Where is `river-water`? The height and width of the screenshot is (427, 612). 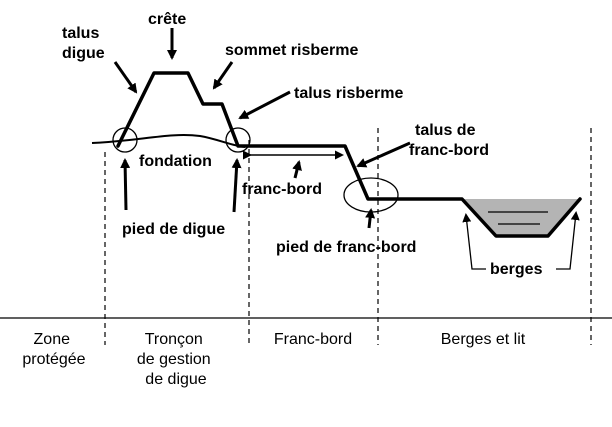
river-water is located at coordinates (521, 217).